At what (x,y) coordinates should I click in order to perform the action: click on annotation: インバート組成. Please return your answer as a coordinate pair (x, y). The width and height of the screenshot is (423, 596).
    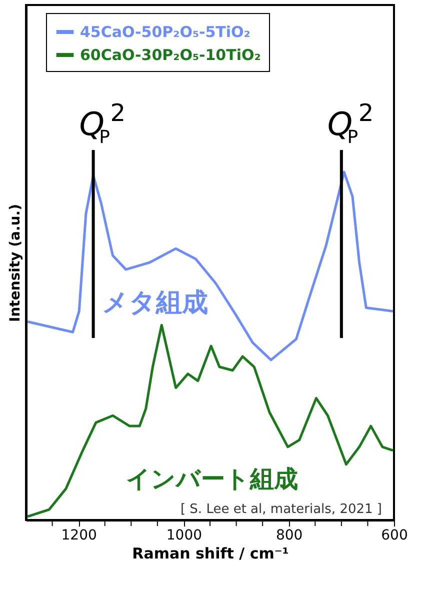
    Looking at the image, I should click on (212, 479).